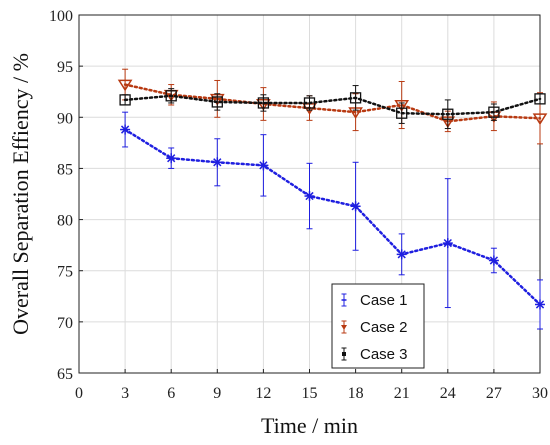 The height and width of the screenshot is (445, 550). Describe the element at coordinates (125, 393) in the screenshot. I see `x-tick-label: 3` at that location.